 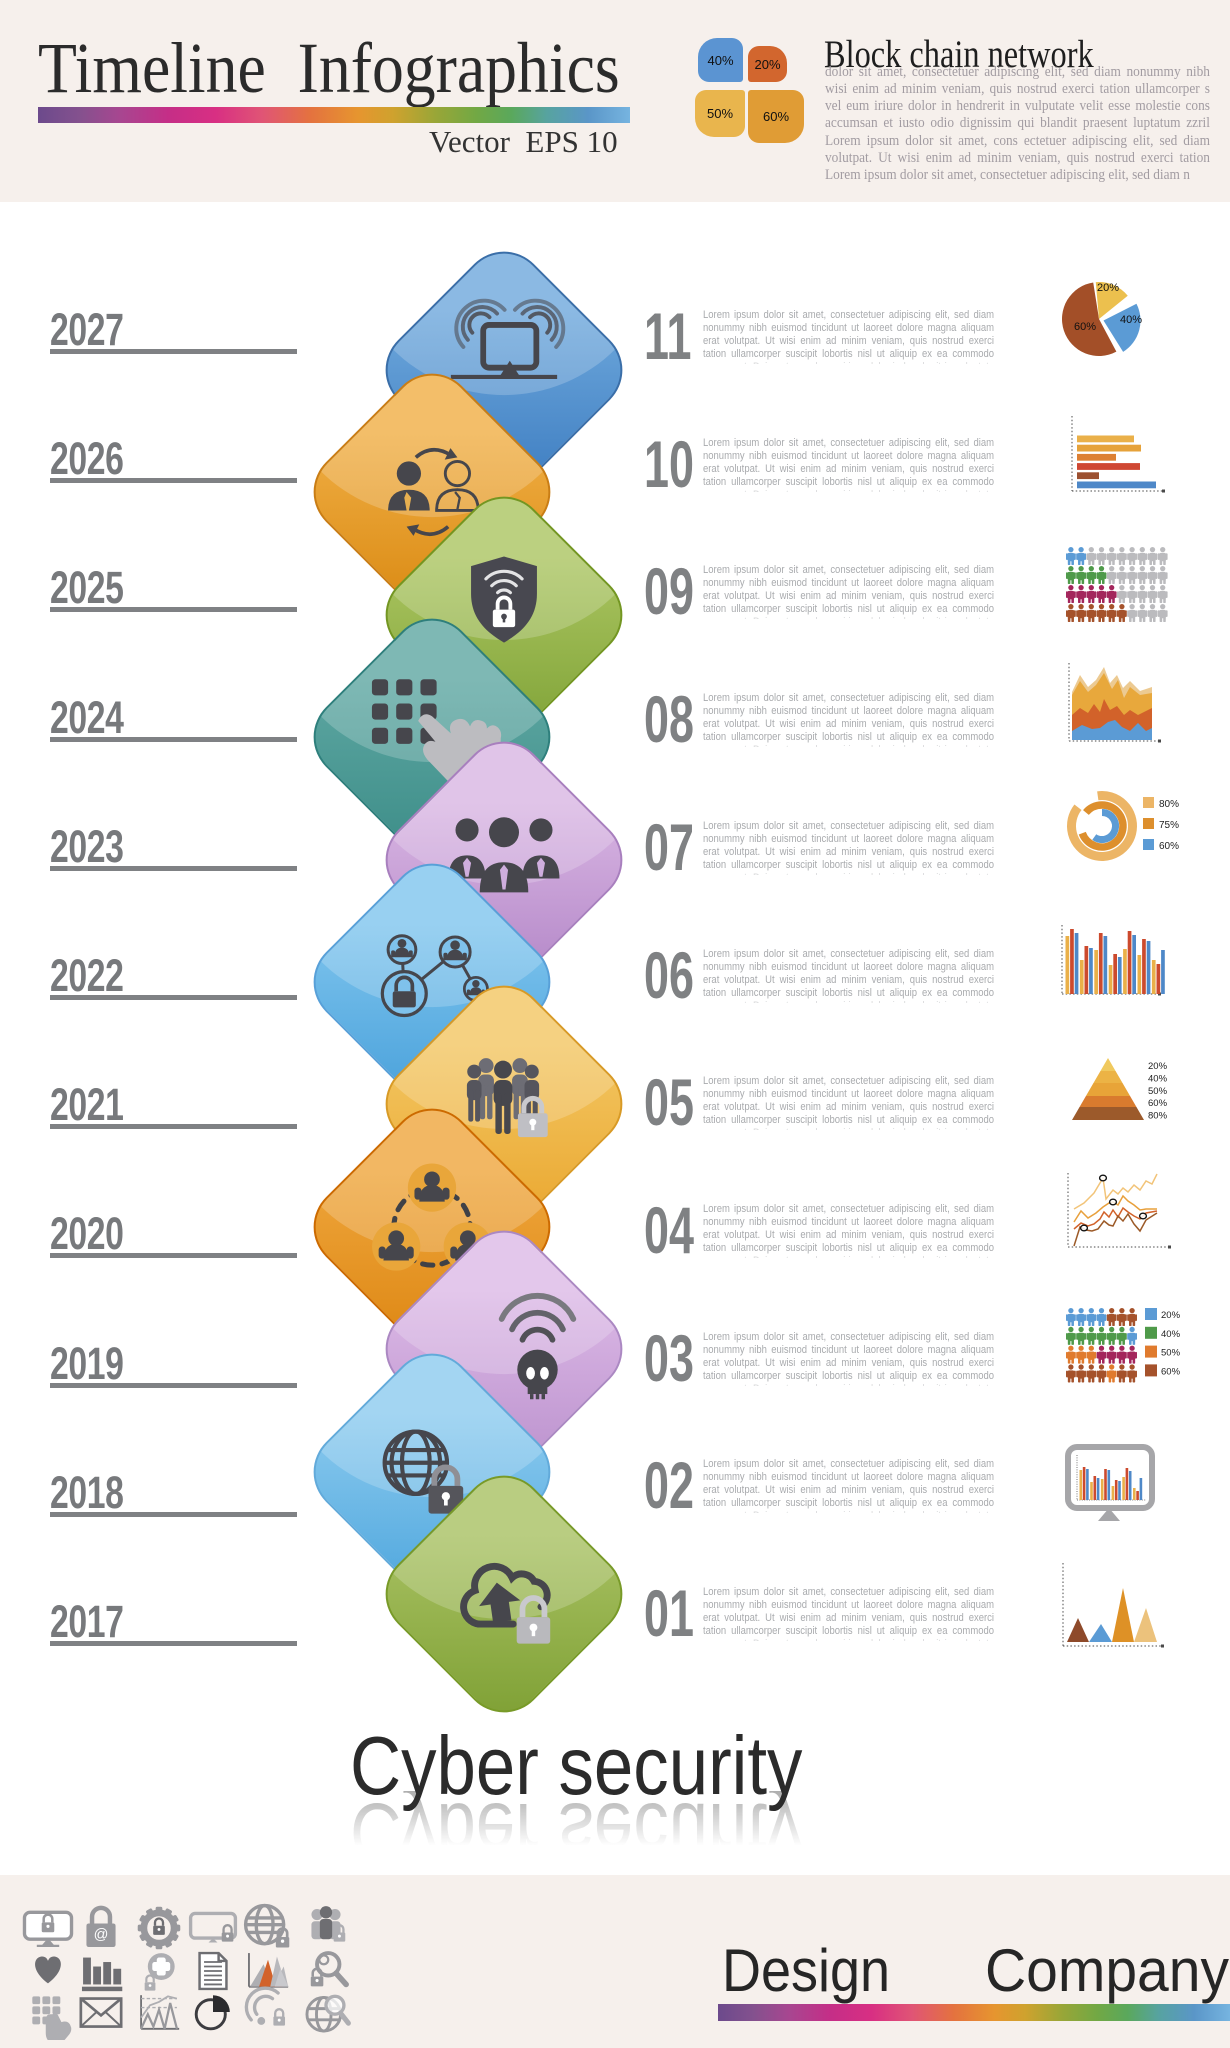 I want to click on svg-text: 75%, so click(x=1169, y=825).